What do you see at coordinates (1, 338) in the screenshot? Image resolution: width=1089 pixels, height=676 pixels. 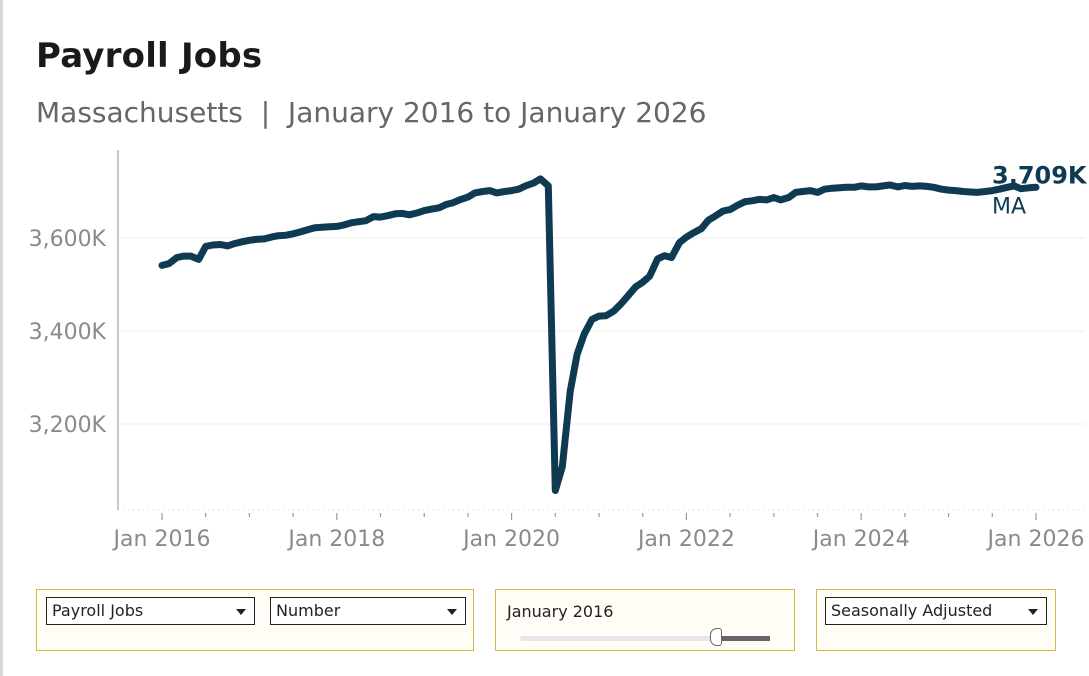 I see `left-divider` at bounding box center [1, 338].